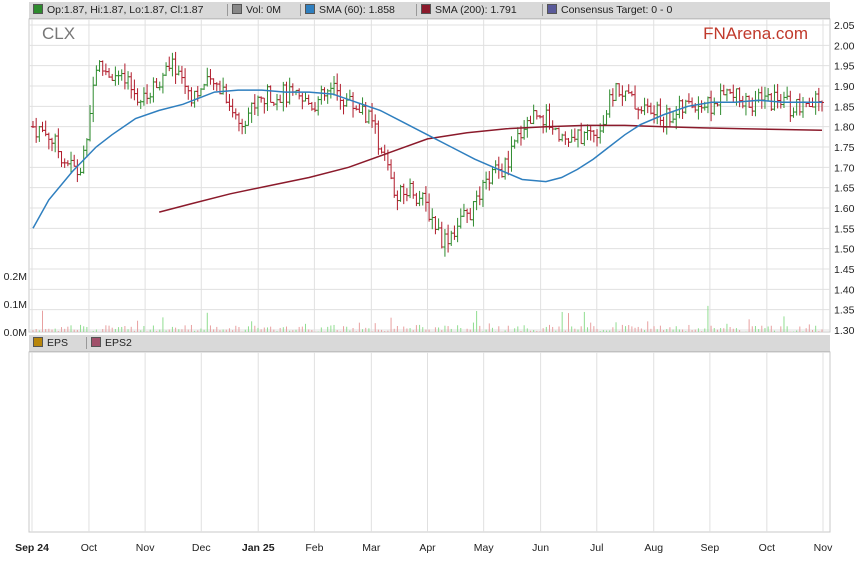 Image resolution: width=859 pixels, height=566 pixels. I want to click on x-tick-label: Dec, so click(201, 548).